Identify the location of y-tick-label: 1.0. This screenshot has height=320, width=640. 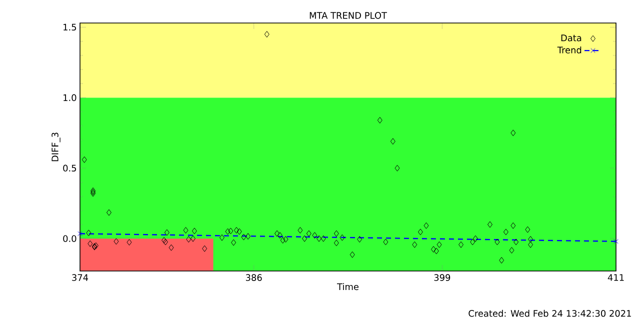
(70, 98).